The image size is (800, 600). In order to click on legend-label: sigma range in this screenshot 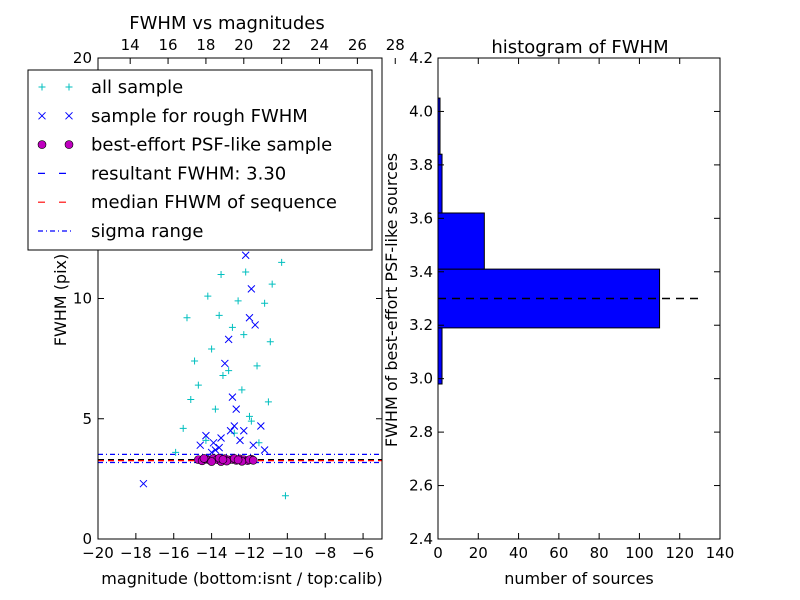, I will do `click(147, 231)`.